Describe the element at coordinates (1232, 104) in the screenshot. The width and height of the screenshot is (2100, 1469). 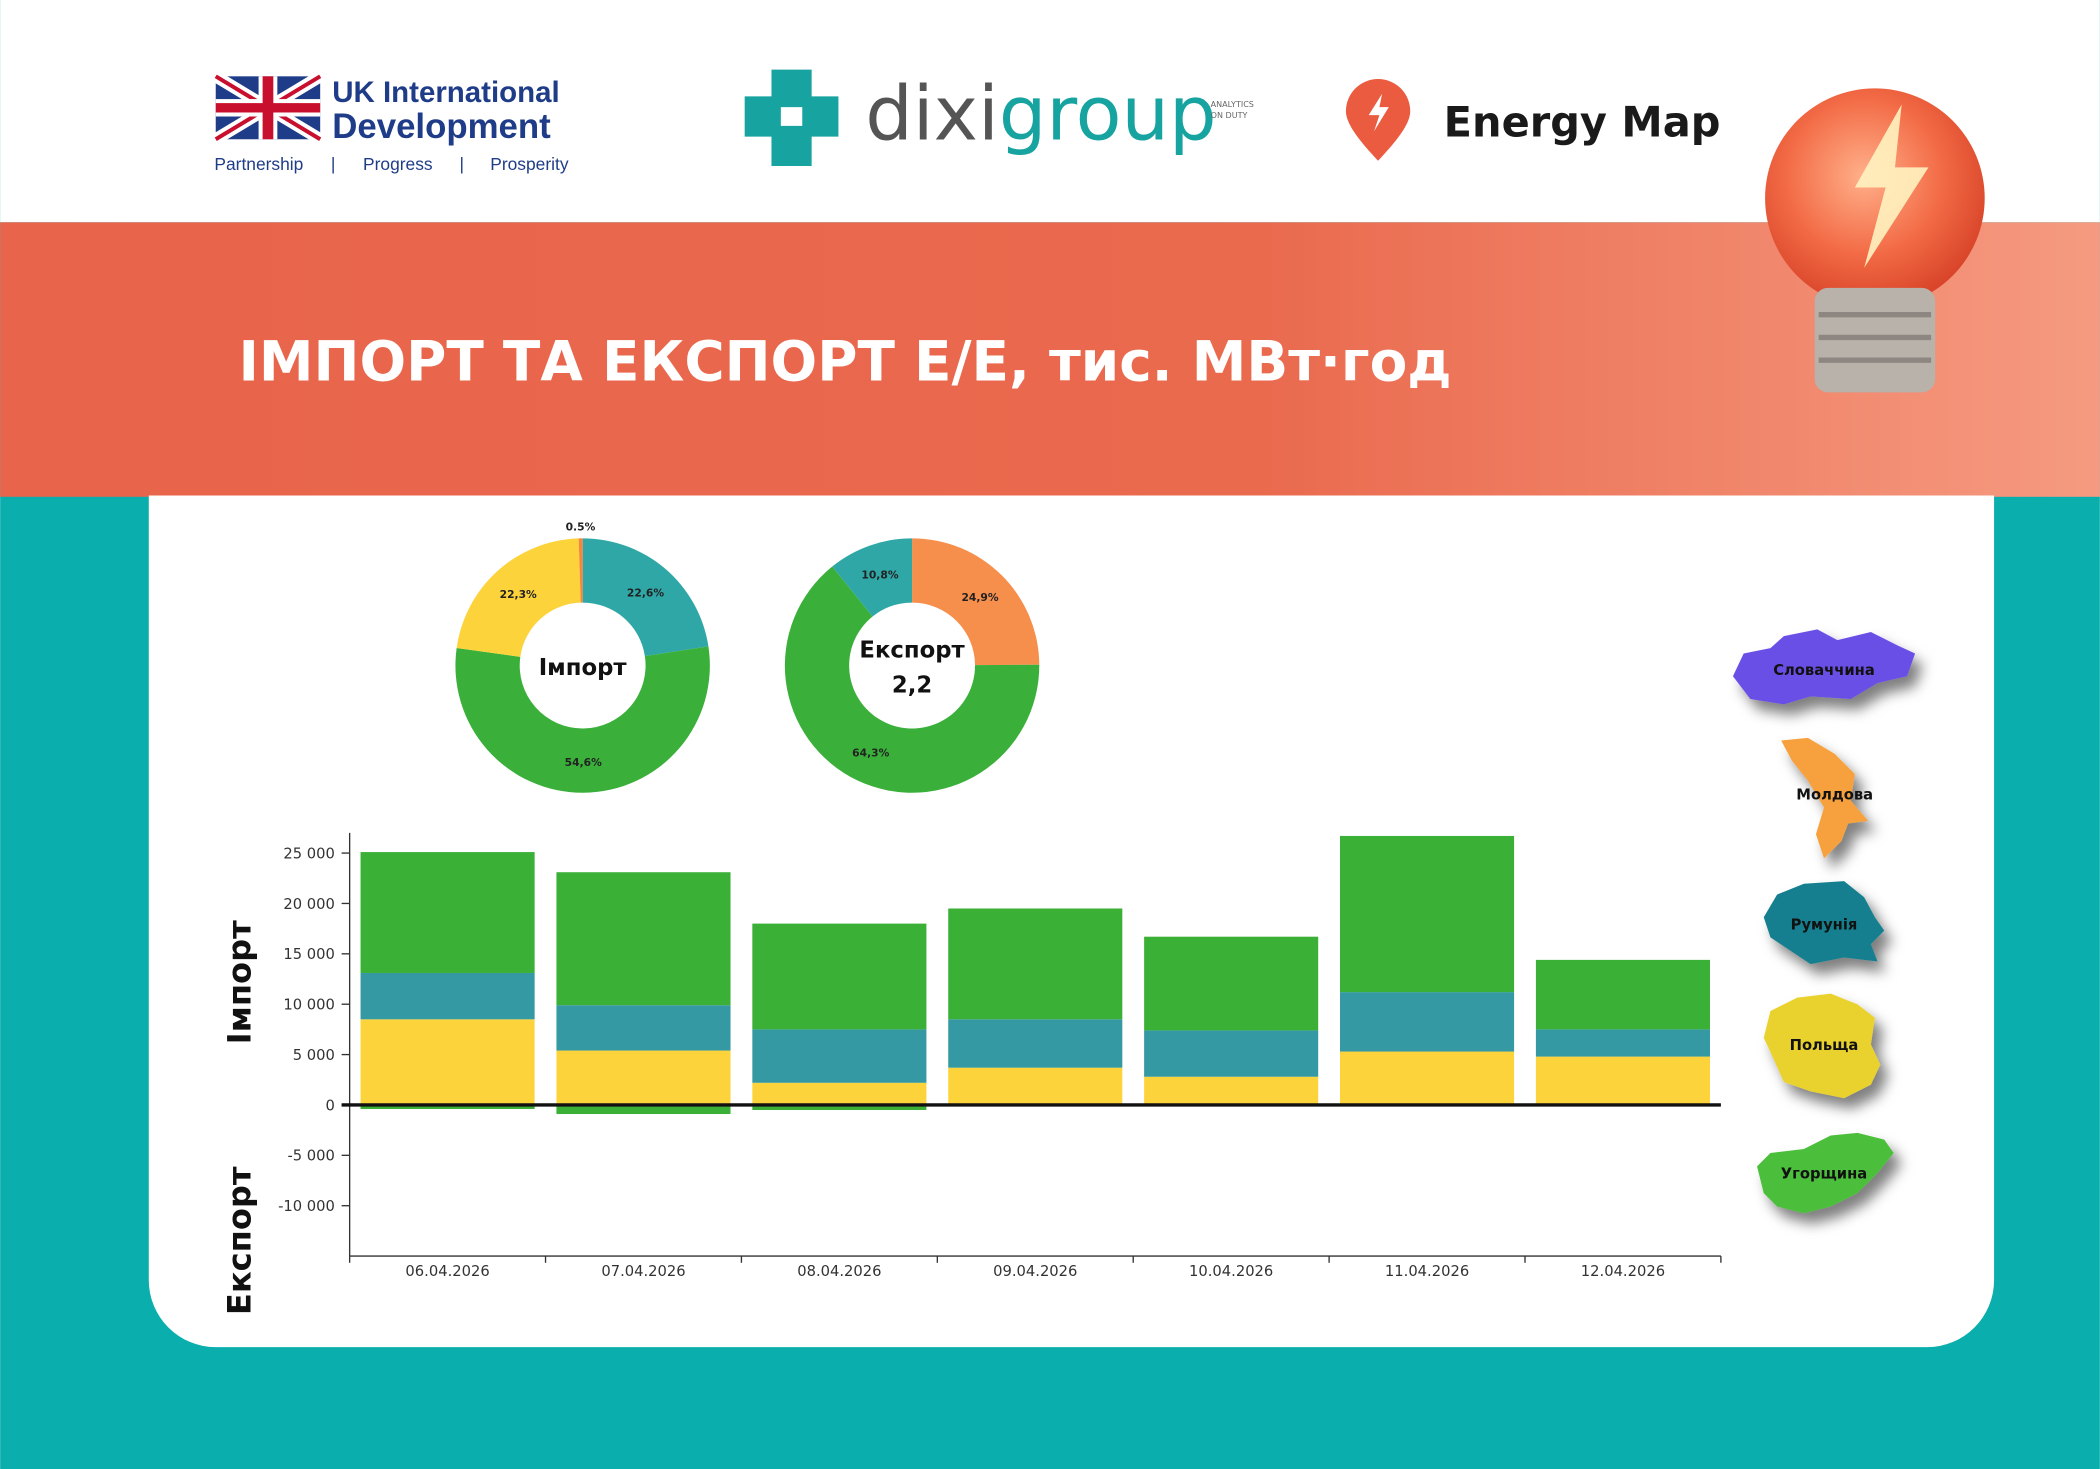
I see `dixi-tag: ANALYTICS` at that location.